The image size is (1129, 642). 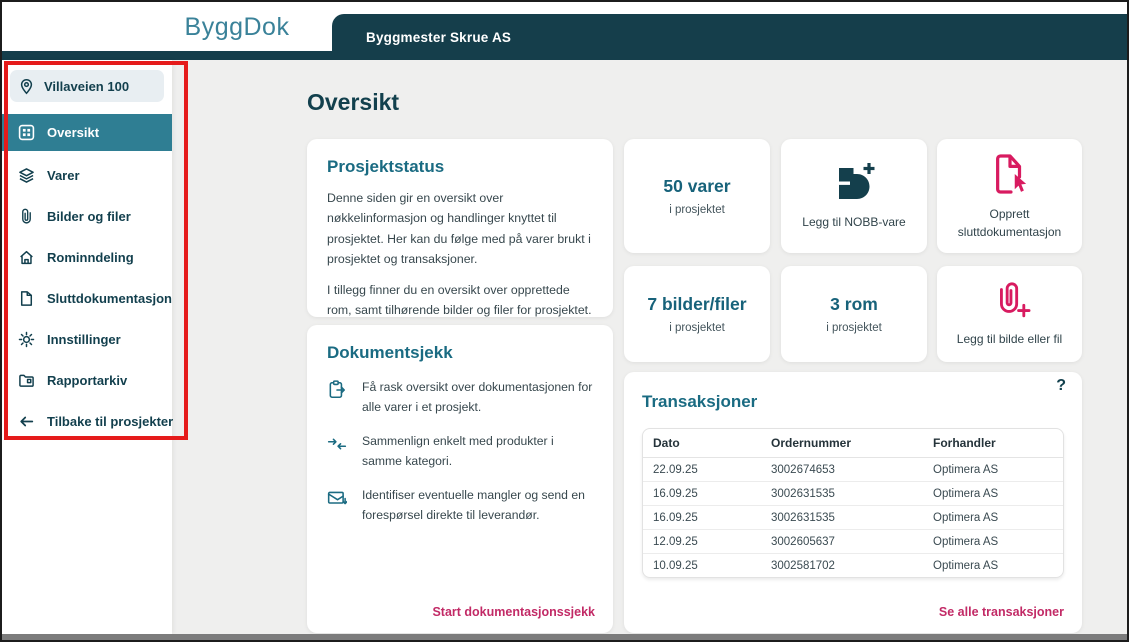 What do you see at coordinates (26, 339) in the screenshot?
I see `gear-icon` at bounding box center [26, 339].